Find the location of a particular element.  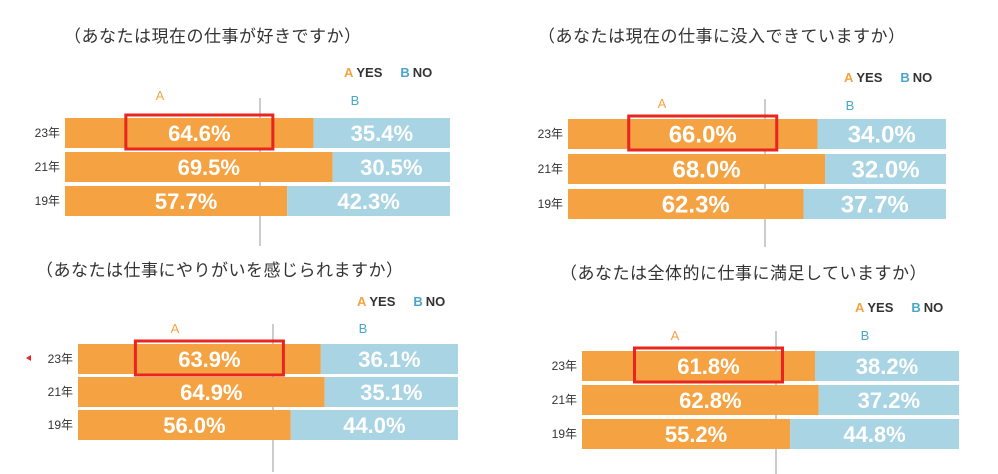

value-label-no: 37.7% is located at coordinates (875, 205).